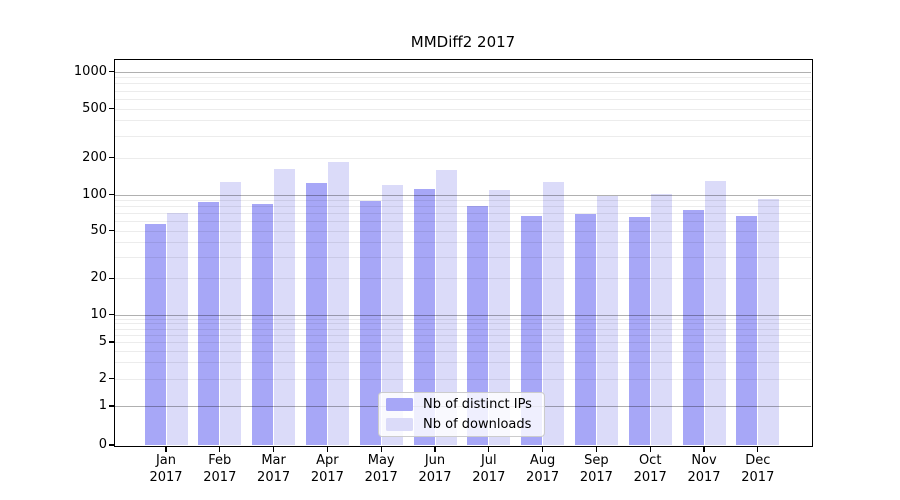 This screenshot has width=900, height=500. Describe the element at coordinates (543, 469) in the screenshot. I see `x-tick-label: Aug 2017` at that location.